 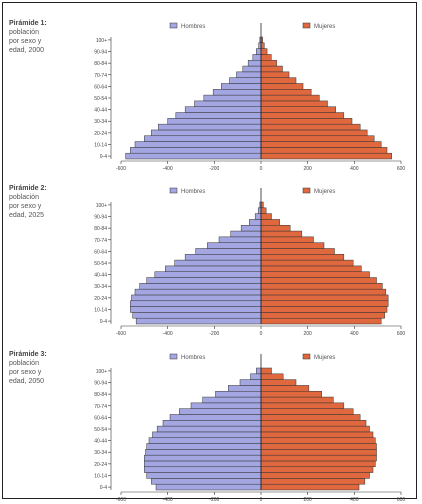 What do you see at coordinates (354, 334) in the screenshot?
I see `x-tick-label: 400` at bounding box center [354, 334].